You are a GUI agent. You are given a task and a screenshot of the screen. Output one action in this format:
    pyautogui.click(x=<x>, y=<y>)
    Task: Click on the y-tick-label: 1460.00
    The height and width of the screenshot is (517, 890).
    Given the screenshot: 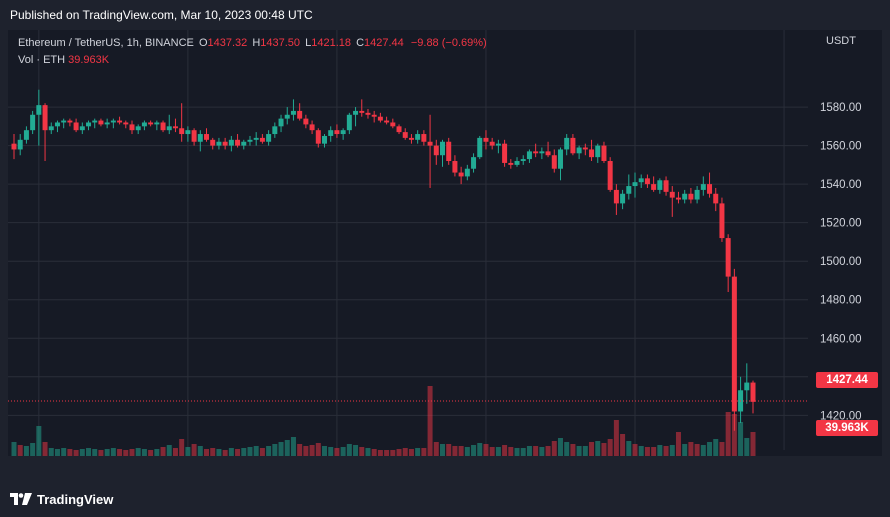 What is the action you would take?
    pyautogui.click(x=841, y=339)
    